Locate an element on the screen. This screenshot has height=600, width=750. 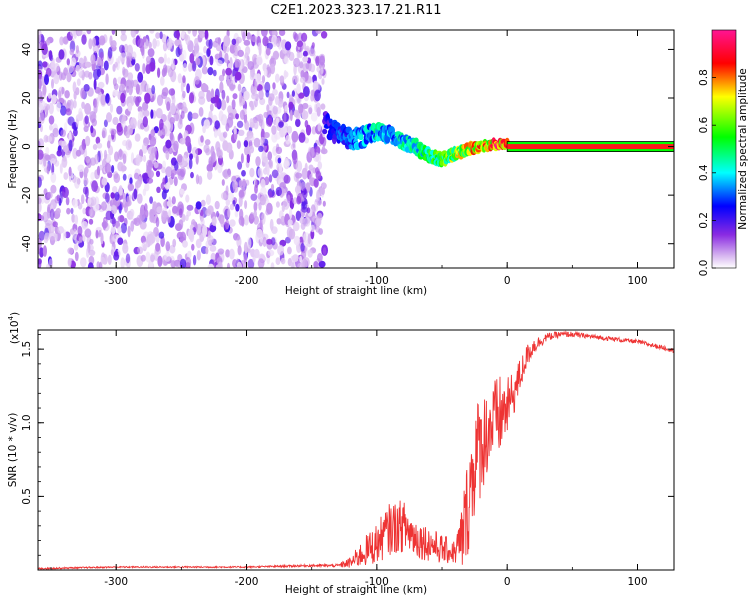
snr-y-multiplier-exp: 4 is located at coordinates (11, 317).